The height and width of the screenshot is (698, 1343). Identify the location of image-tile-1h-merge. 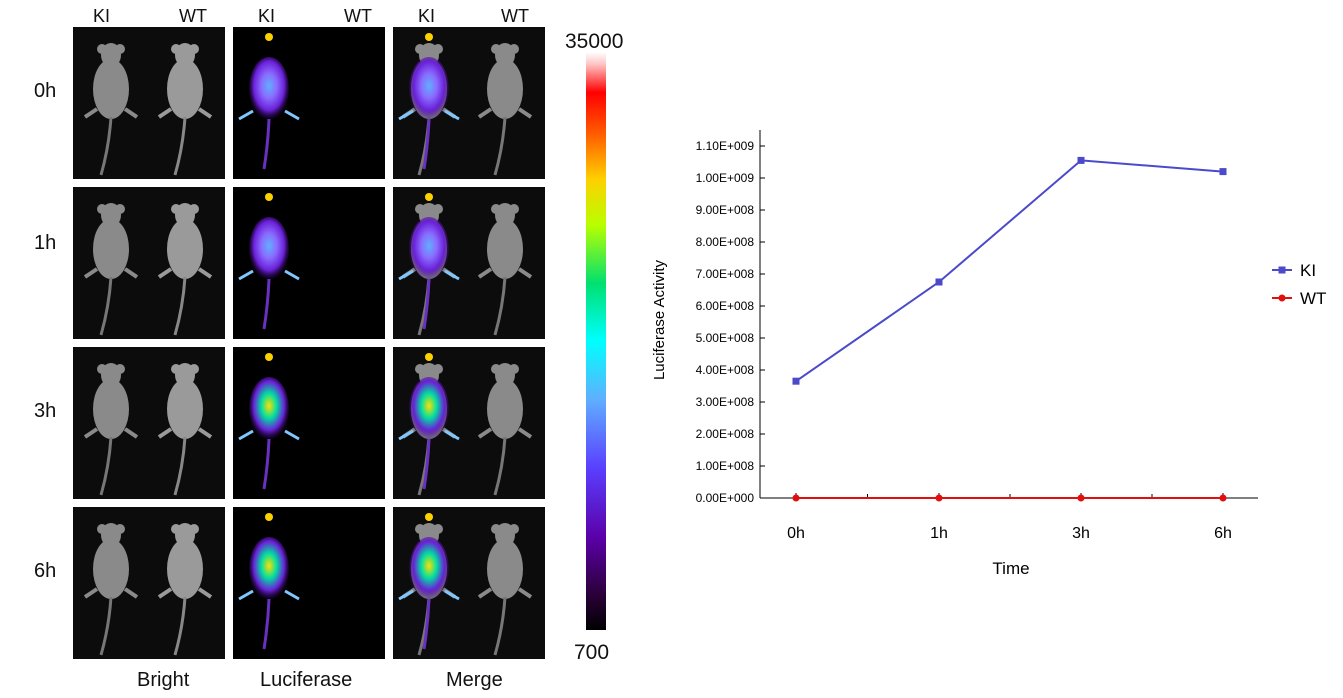
(469, 263).